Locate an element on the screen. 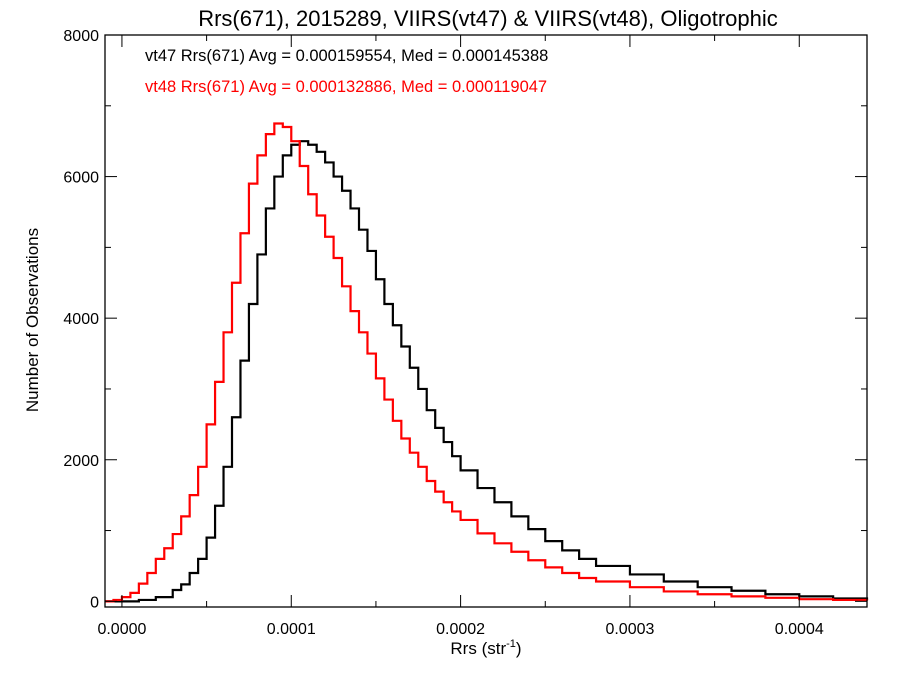  x-tick-label: 0.0000 is located at coordinates (121, 629).